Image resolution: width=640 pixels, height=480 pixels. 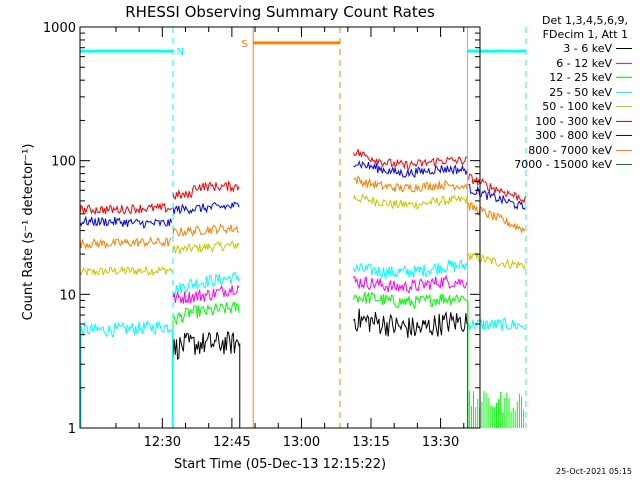 I want to click on chart-title: RHESSI Observing Summary Count Rates, so click(x=280, y=12).